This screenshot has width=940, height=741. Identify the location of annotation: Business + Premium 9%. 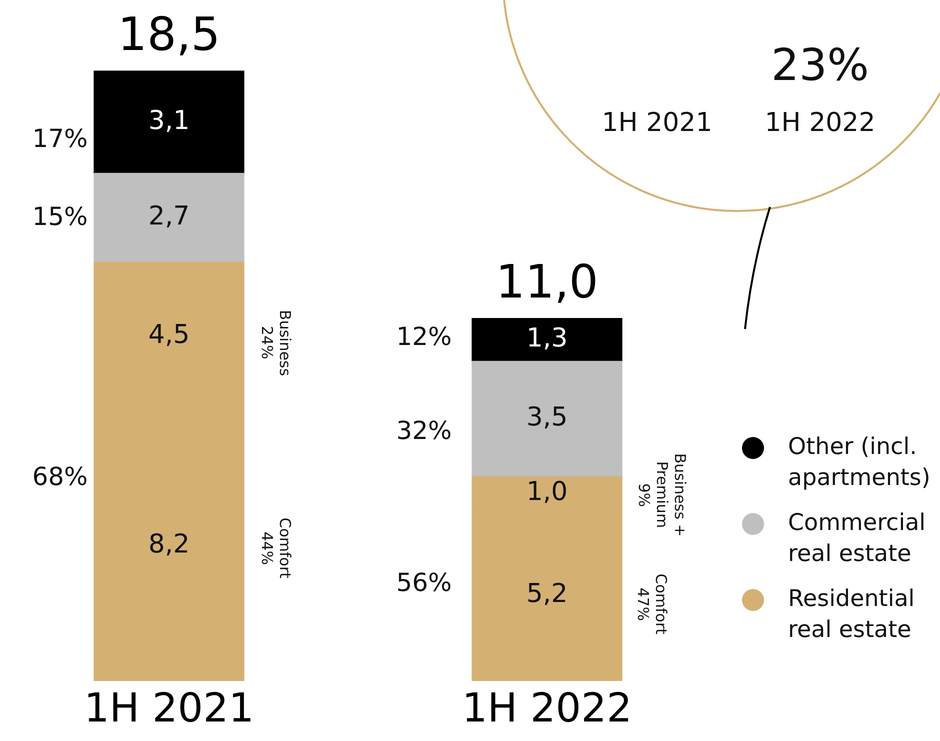
(662, 495).